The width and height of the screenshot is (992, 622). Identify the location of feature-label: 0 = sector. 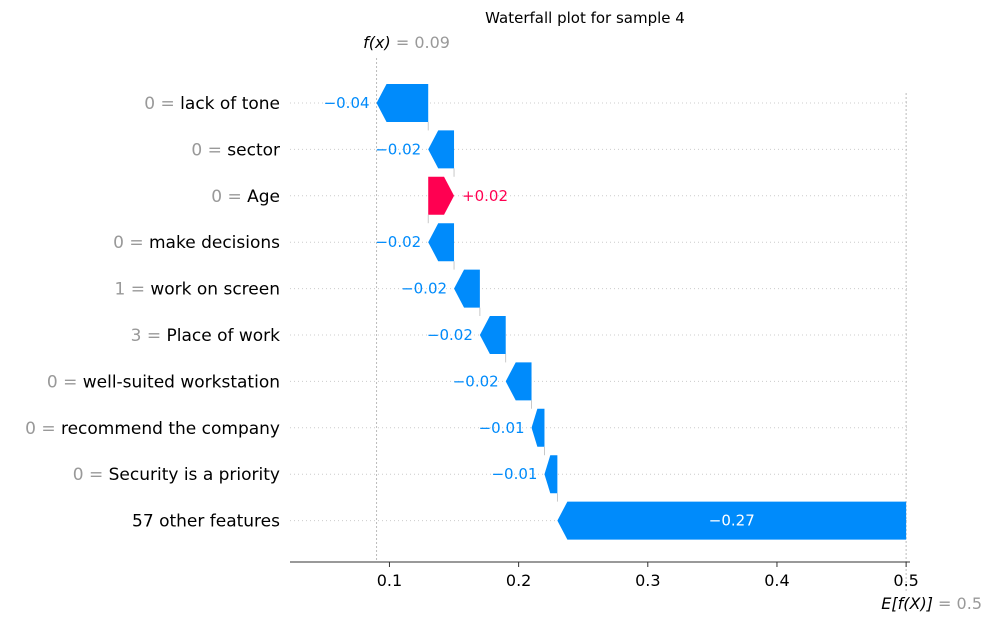
(235, 150).